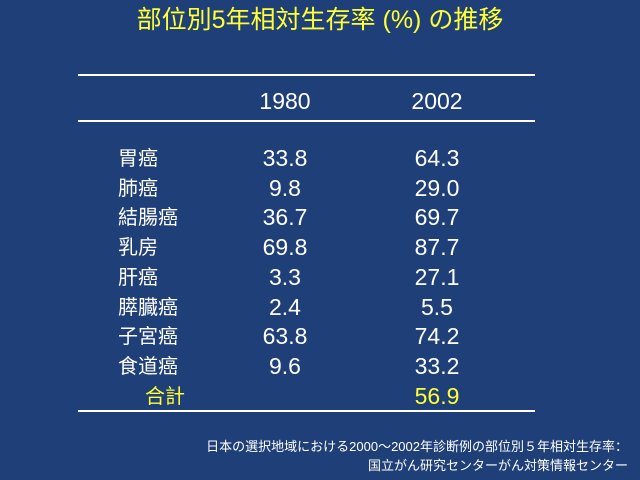  Describe the element at coordinates (285, 187) in the screenshot. I see `cell: 9.8` at that location.